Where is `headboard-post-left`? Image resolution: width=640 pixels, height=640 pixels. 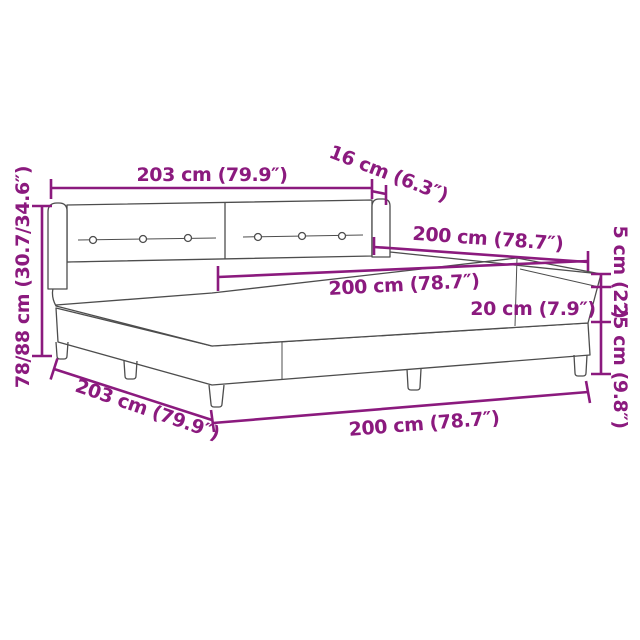
headboard-post-left is located at coordinates (57, 246).